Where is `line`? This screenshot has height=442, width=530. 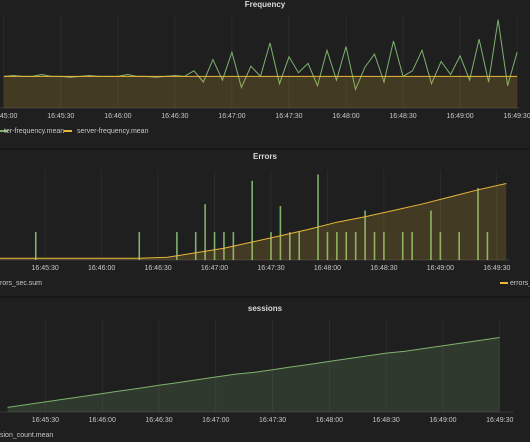
line is located at coordinates (253, 372).